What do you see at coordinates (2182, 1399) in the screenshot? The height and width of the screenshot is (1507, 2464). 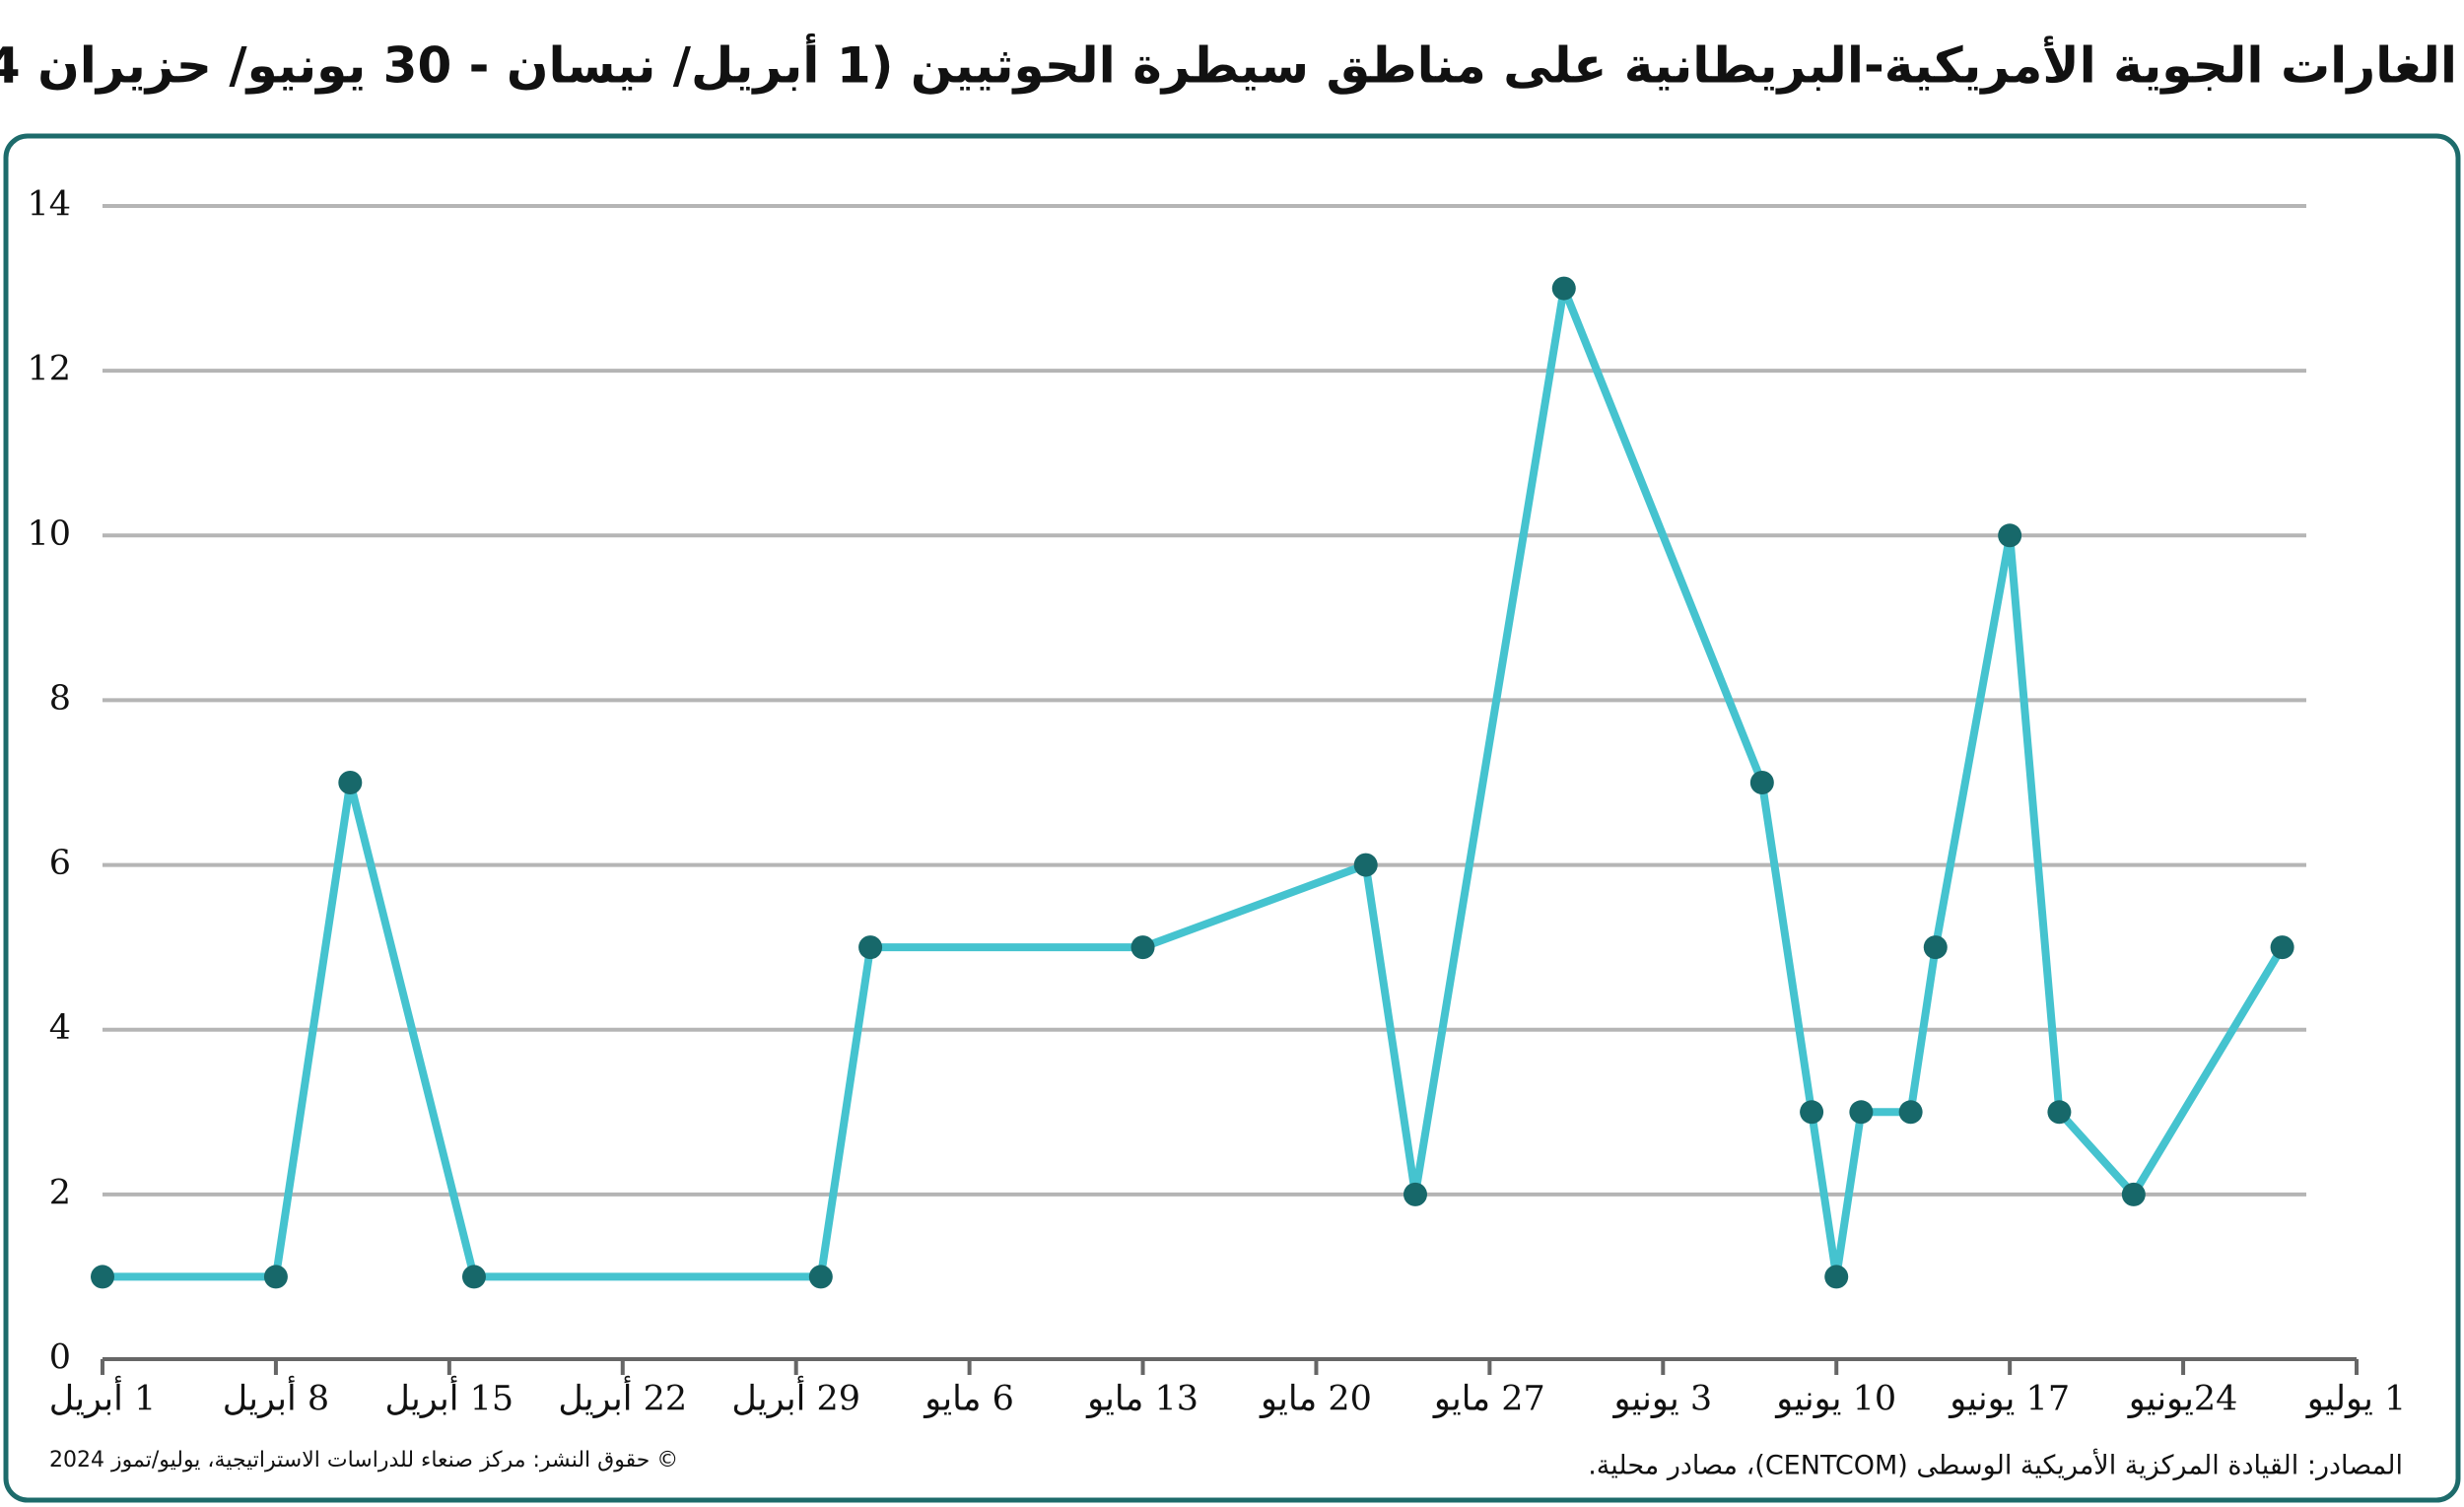 I see `x-tick-label: 24يونيو` at bounding box center [2182, 1399].